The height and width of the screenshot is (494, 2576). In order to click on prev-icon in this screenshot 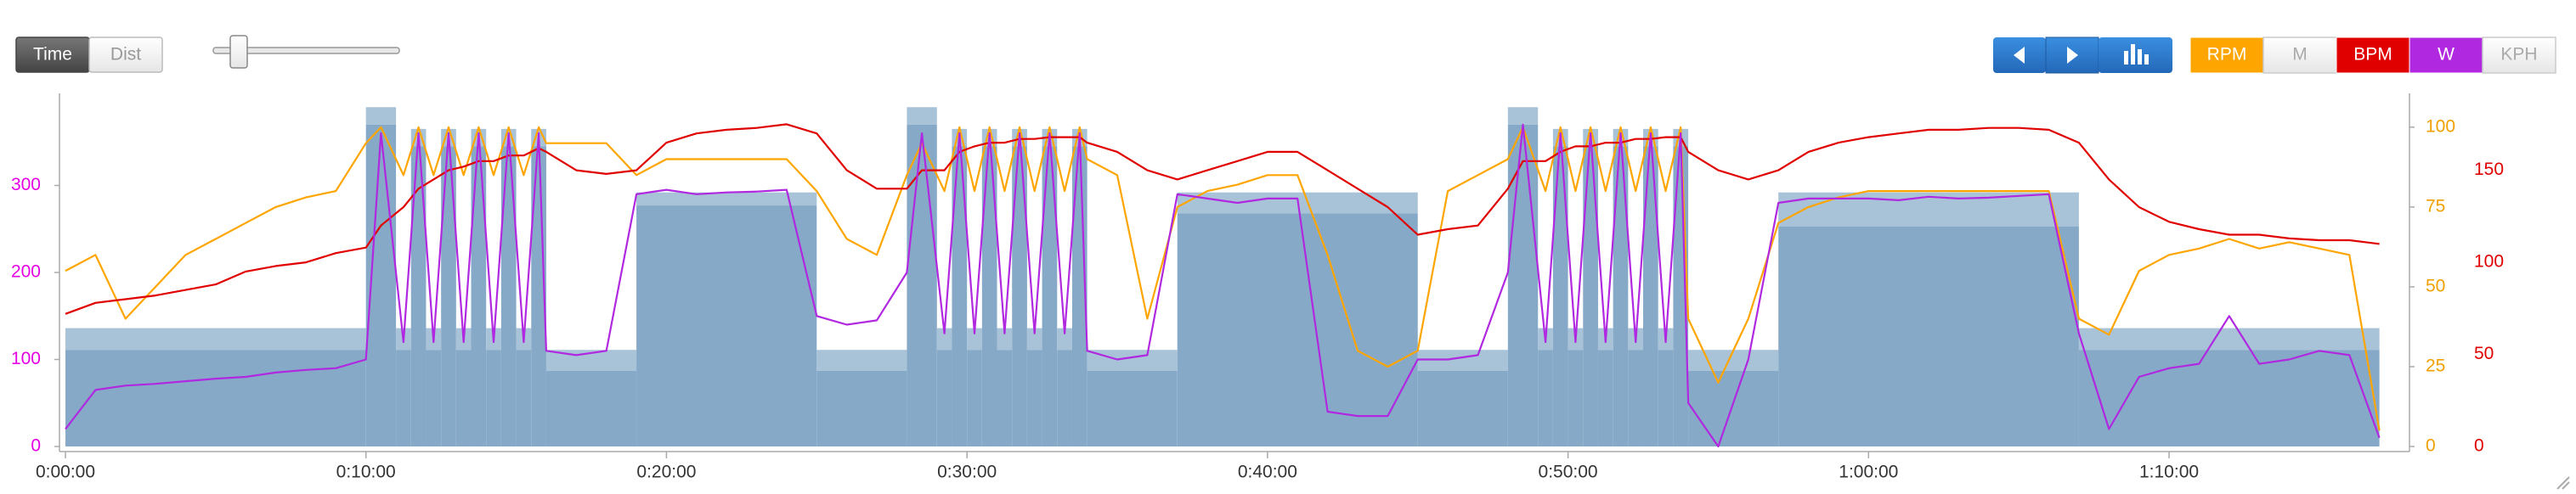, I will do `click(2019, 55)`.